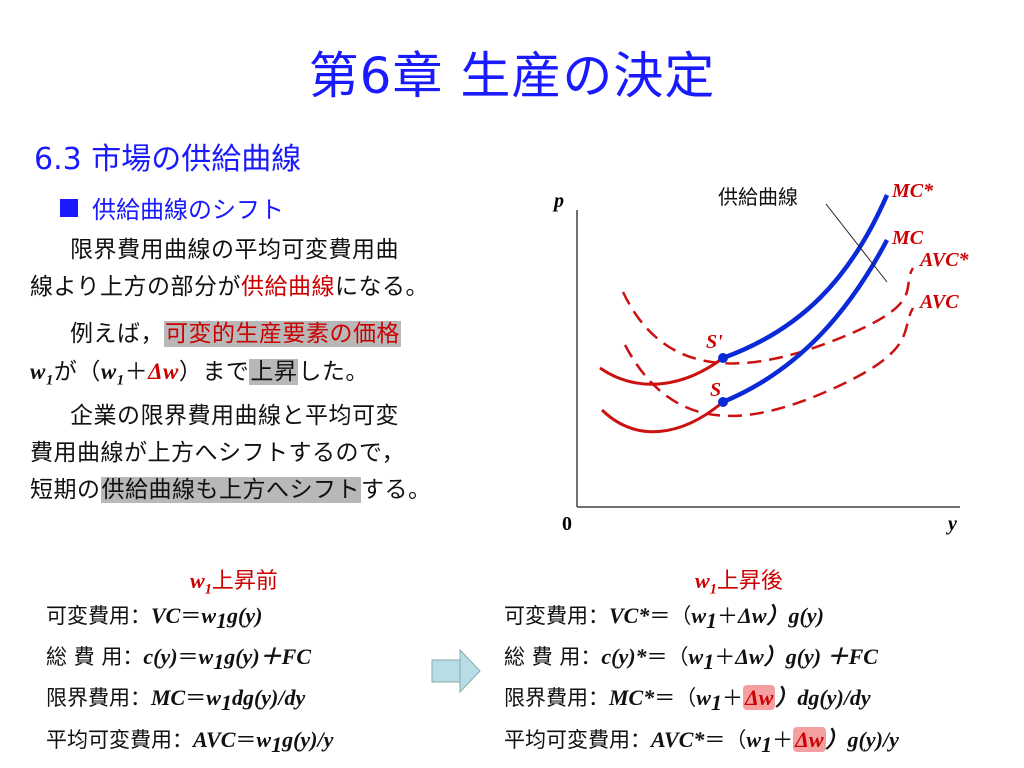 This screenshot has height=768, width=1024. What do you see at coordinates (136, 287) in the screenshot?
I see `para1-text: 線より上方の部分が` at bounding box center [136, 287].